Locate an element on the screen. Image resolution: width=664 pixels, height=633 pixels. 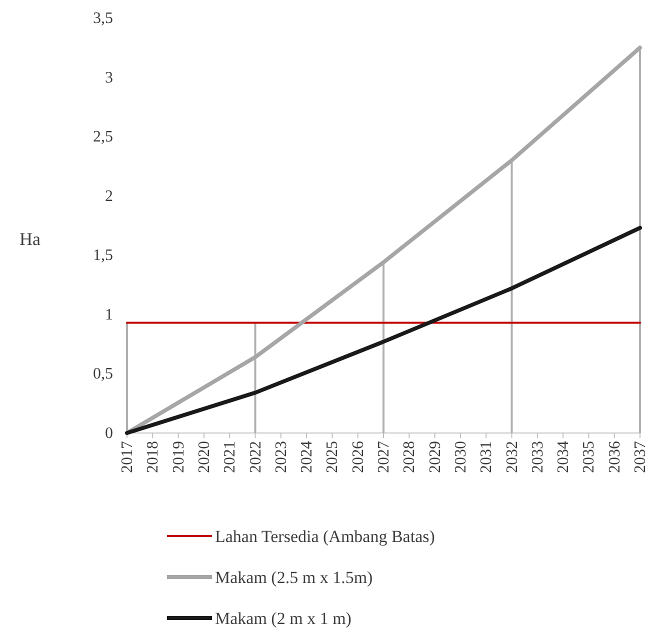
x-tick-label: 2023 is located at coordinates (281, 457).